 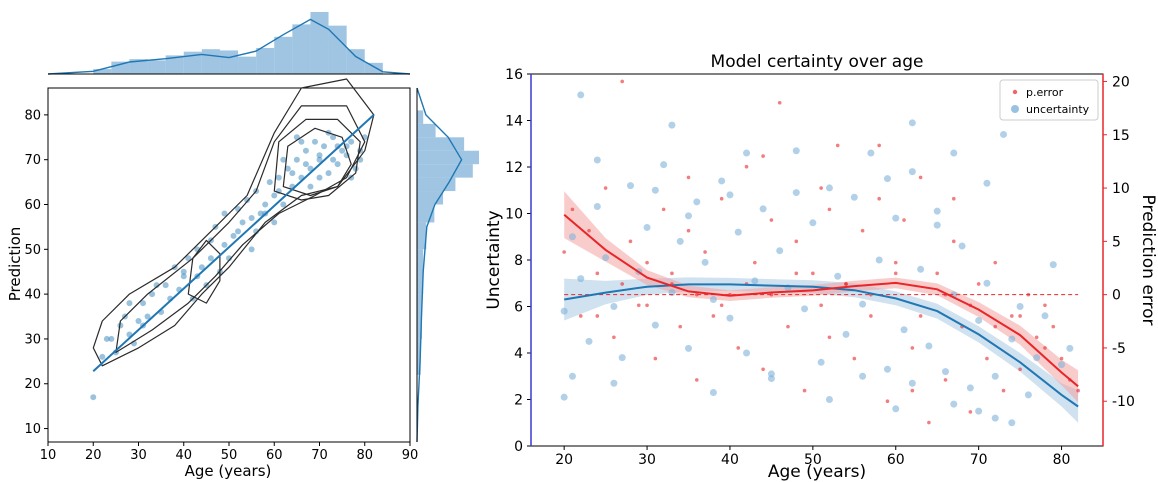 What do you see at coordinates (518, 261) in the screenshot?
I see `y-axis-ticks: 0 2 4 6 8 10 12 14 16` at bounding box center [518, 261].